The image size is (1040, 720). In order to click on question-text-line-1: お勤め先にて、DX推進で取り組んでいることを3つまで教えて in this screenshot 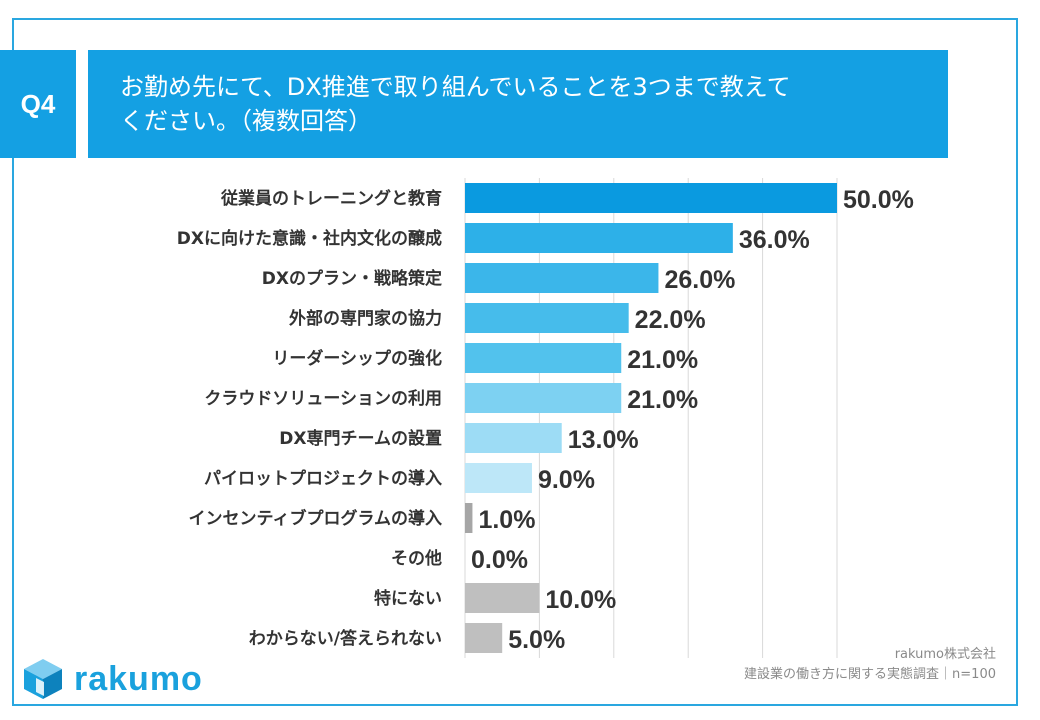, I will do `click(455, 87)`.